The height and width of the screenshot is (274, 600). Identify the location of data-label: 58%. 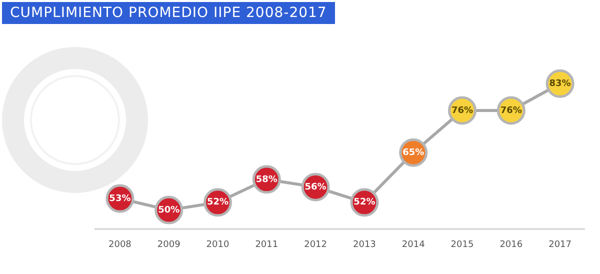
(267, 179).